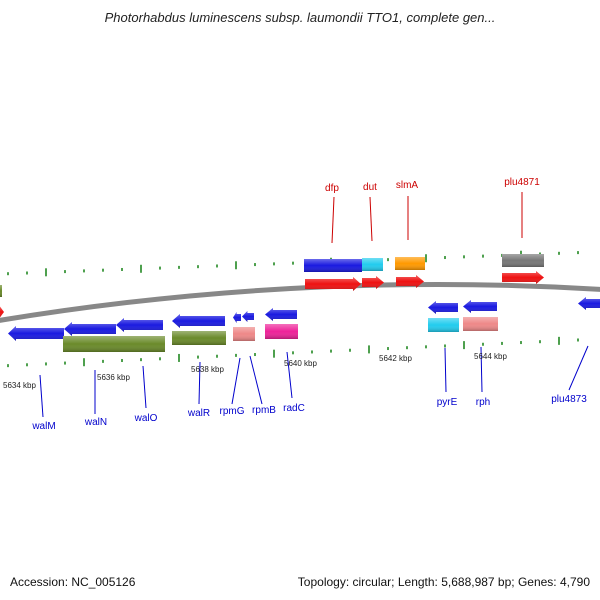 The height and width of the screenshot is (600, 600). Describe the element at coordinates (199, 338) in the screenshot. I see `gene-walR-olive` at that location.